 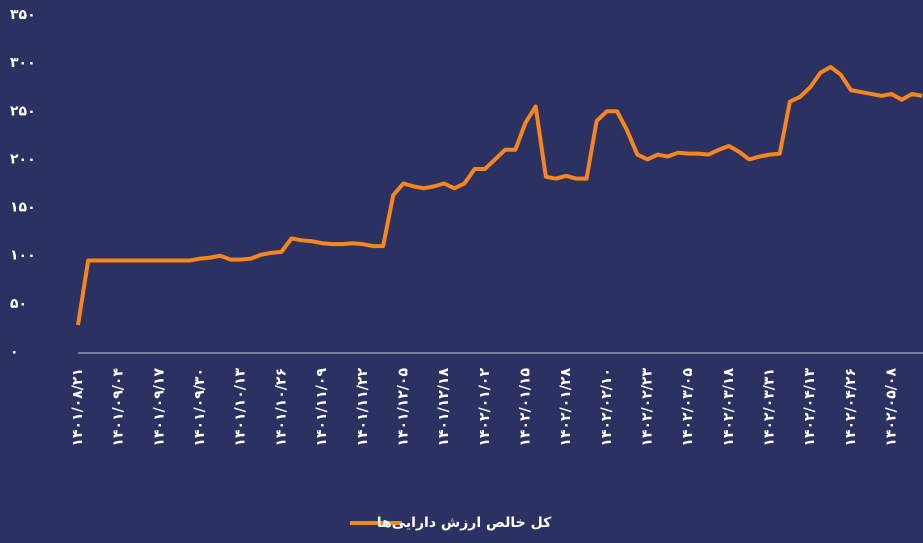 I want to click on x-tick-label: ۱۴۰۲/۰۲/۲۳, so click(x=648, y=407).